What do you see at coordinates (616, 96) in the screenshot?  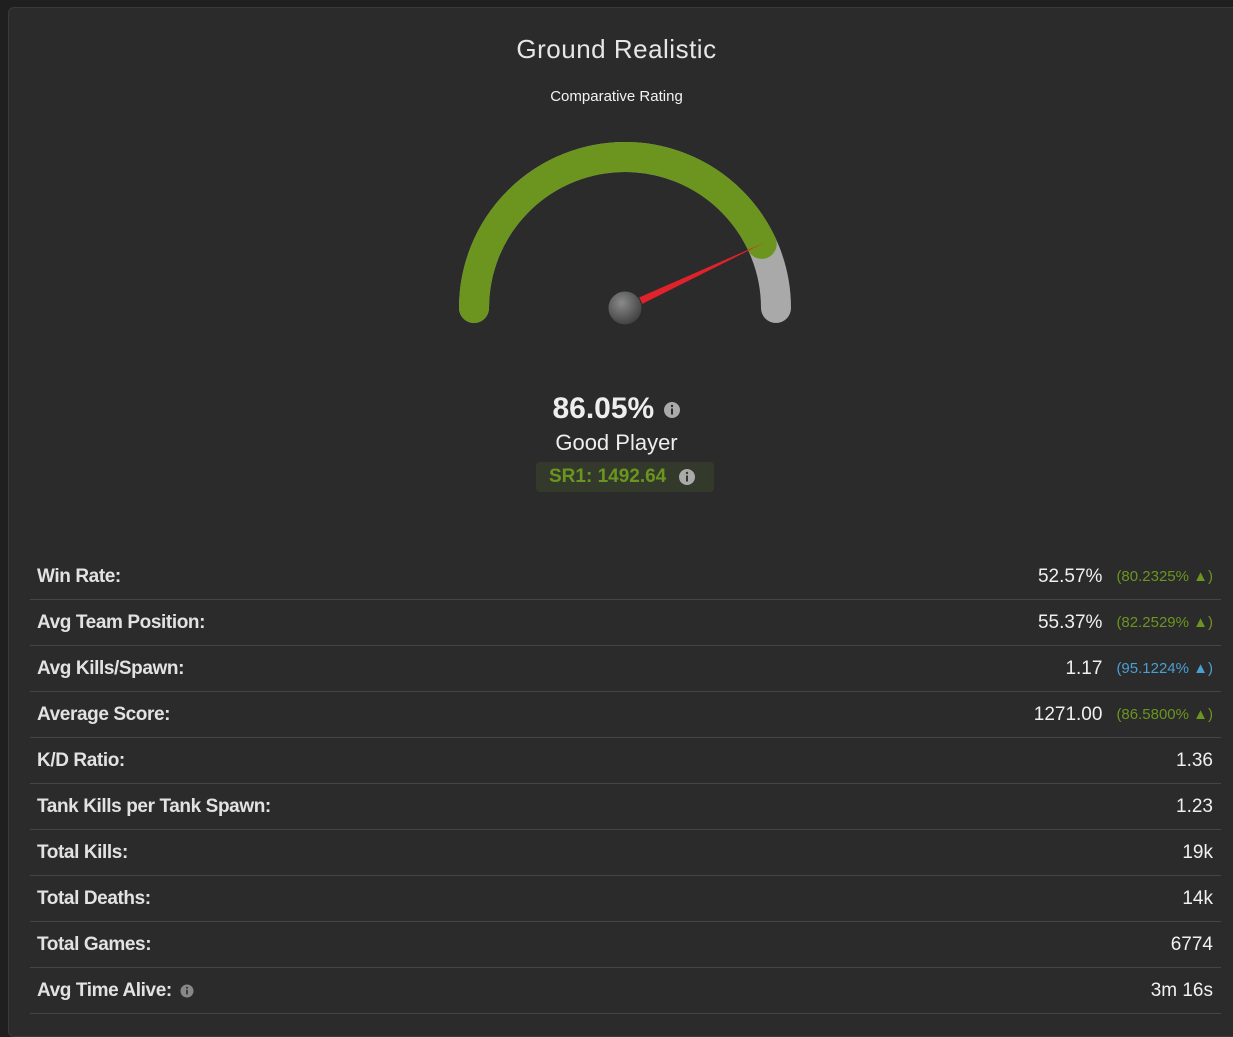 I see `subtitle: Comparative Rating` at bounding box center [616, 96].